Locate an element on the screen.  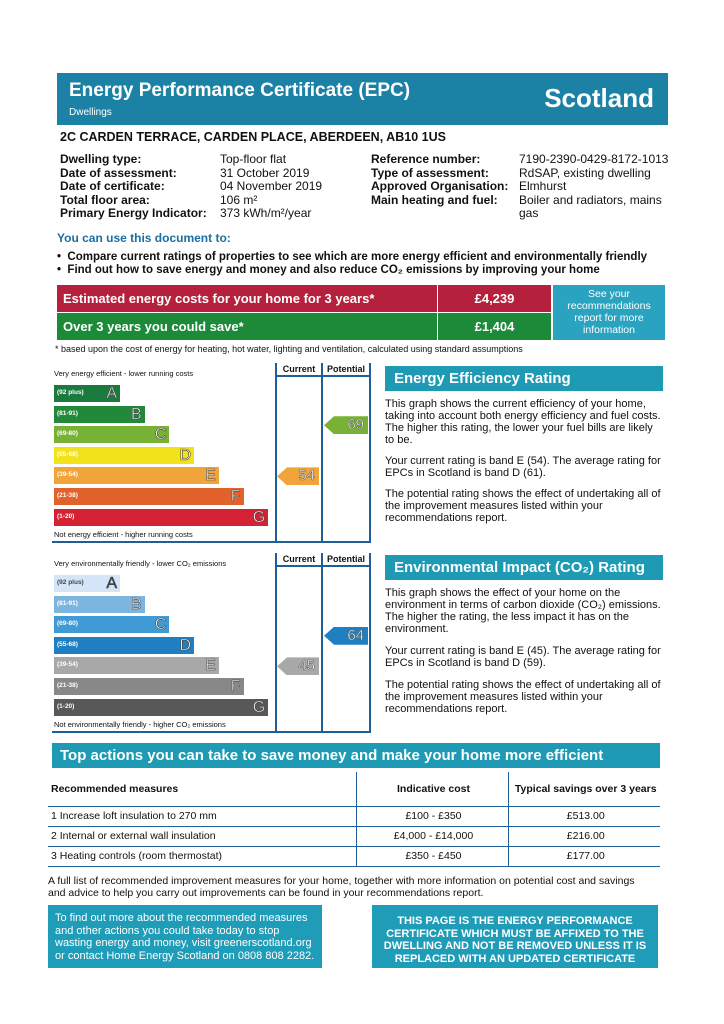
detail-label: Primary Energy Indicator: is located at coordinates (133, 213).